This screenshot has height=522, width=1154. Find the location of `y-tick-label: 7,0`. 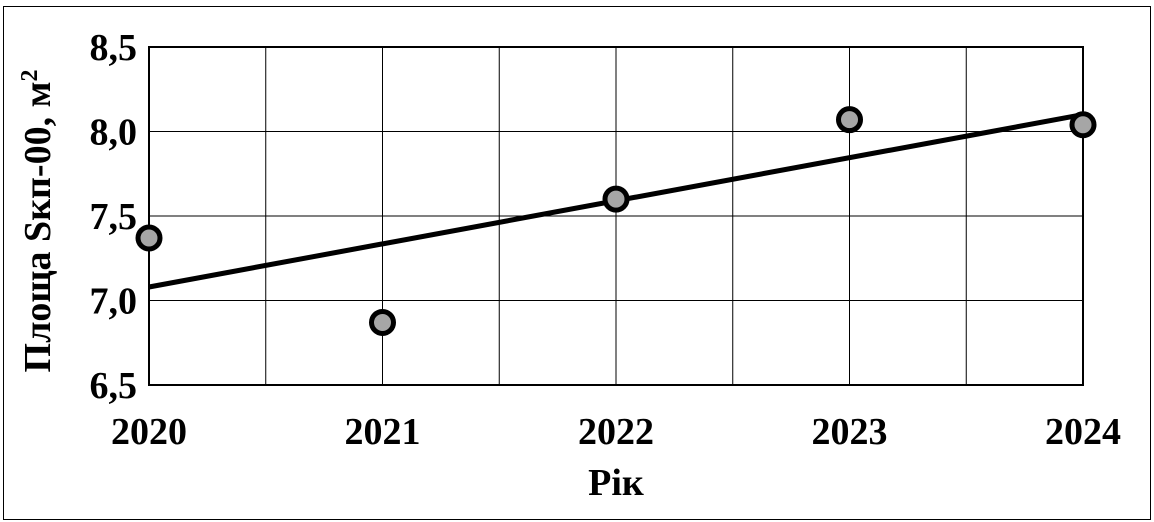

y-tick-label: 7,0 is located at coordinates (114, 302).